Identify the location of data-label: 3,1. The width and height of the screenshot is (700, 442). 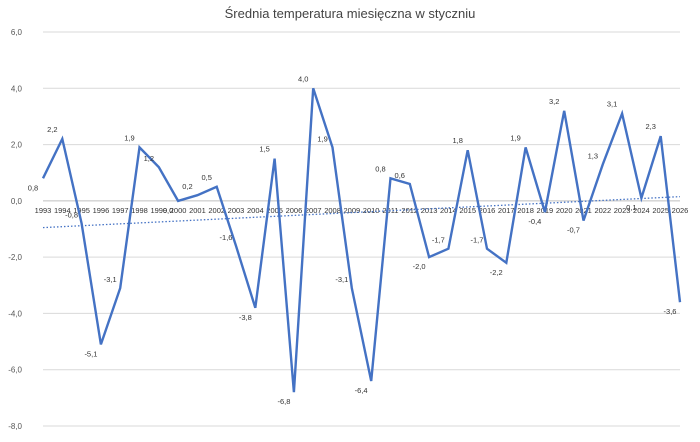
(612, 104).